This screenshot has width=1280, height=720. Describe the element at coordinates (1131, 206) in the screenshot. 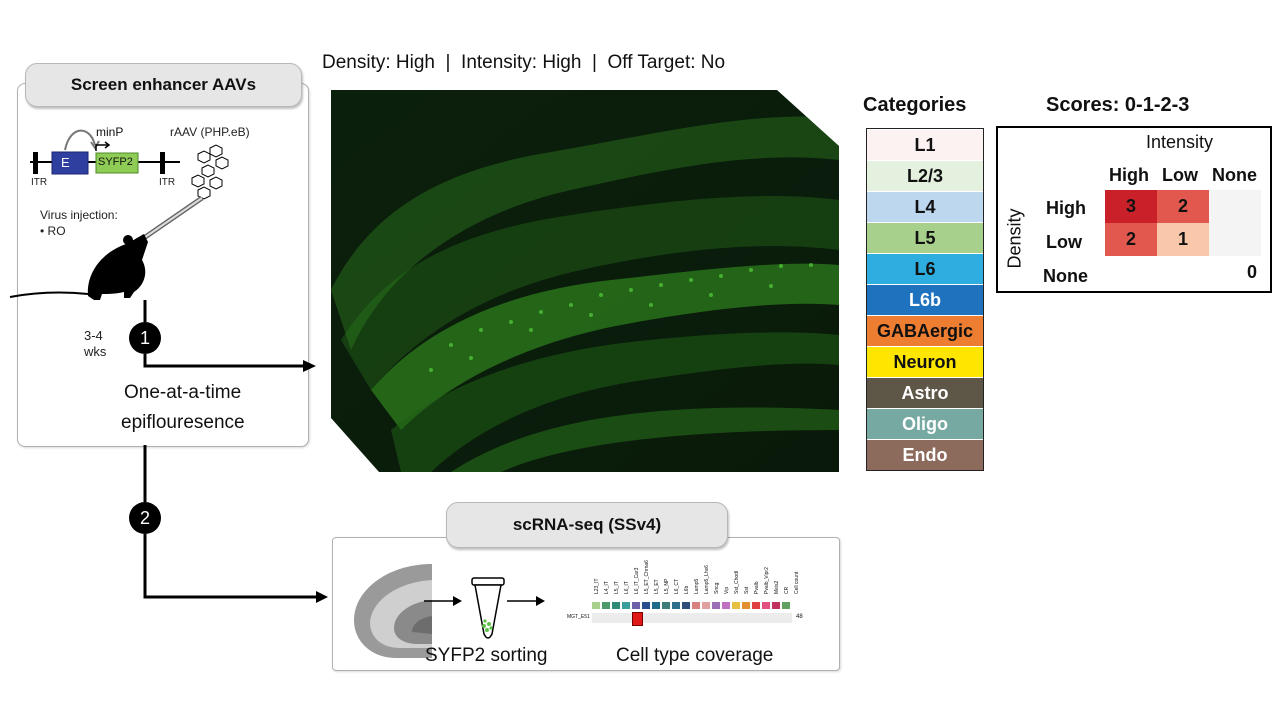

I see `score-cell-r0-c0: 3` at that location.